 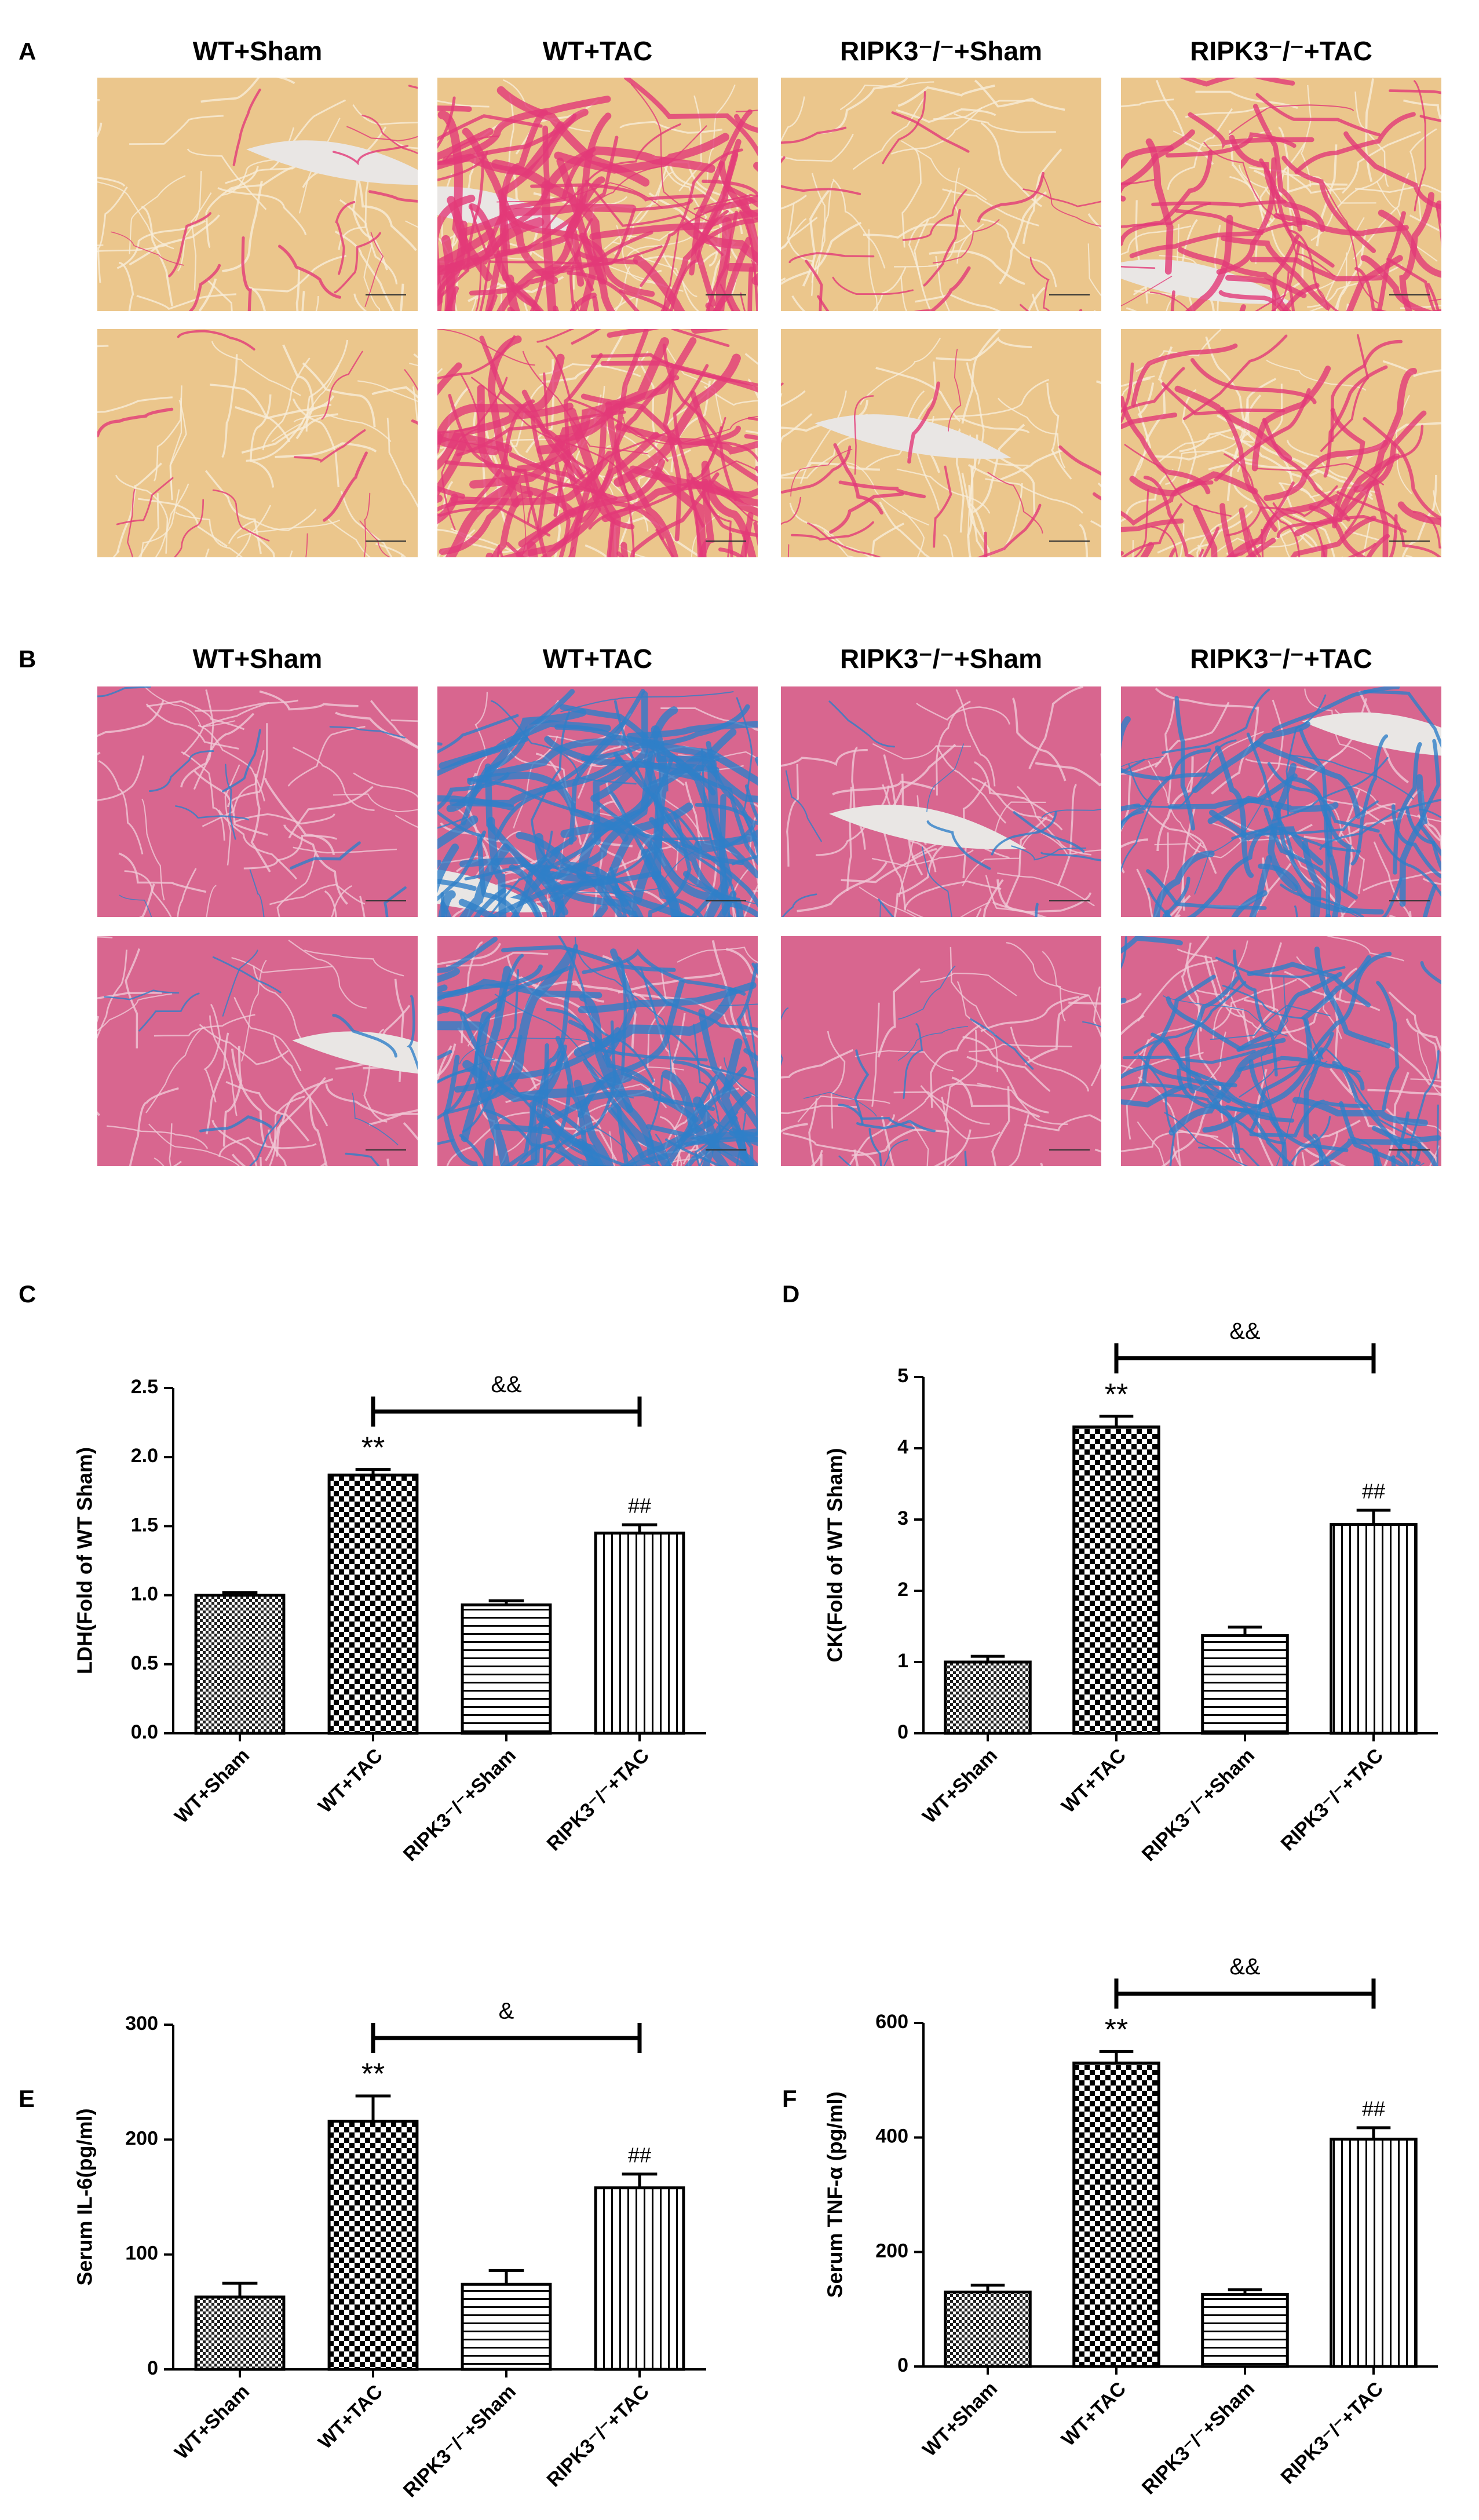 What do you see at coordinates (902, 1518) in the screenshot?
I see `y-tick-label: 3` at bounding box center [902, 1518].